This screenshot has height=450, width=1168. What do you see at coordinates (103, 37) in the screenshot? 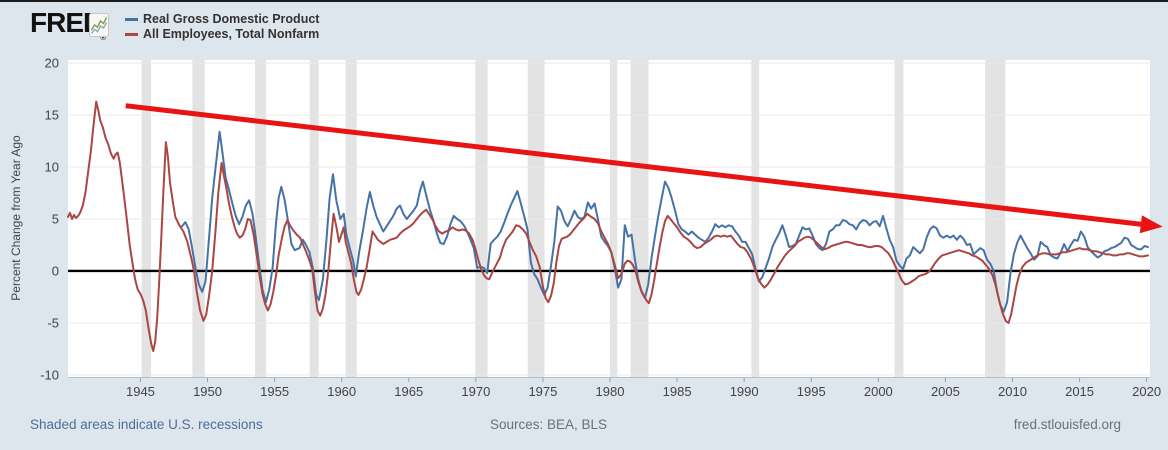
I see `registered-trademark-symbol: ®` at bounding box center [103, 37].